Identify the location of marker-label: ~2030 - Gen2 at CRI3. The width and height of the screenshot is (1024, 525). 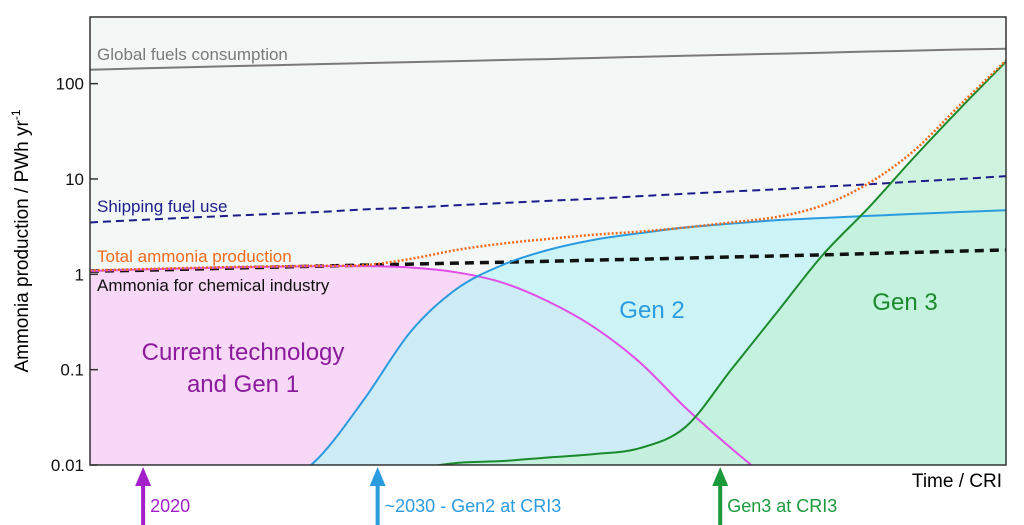
(473, 506).